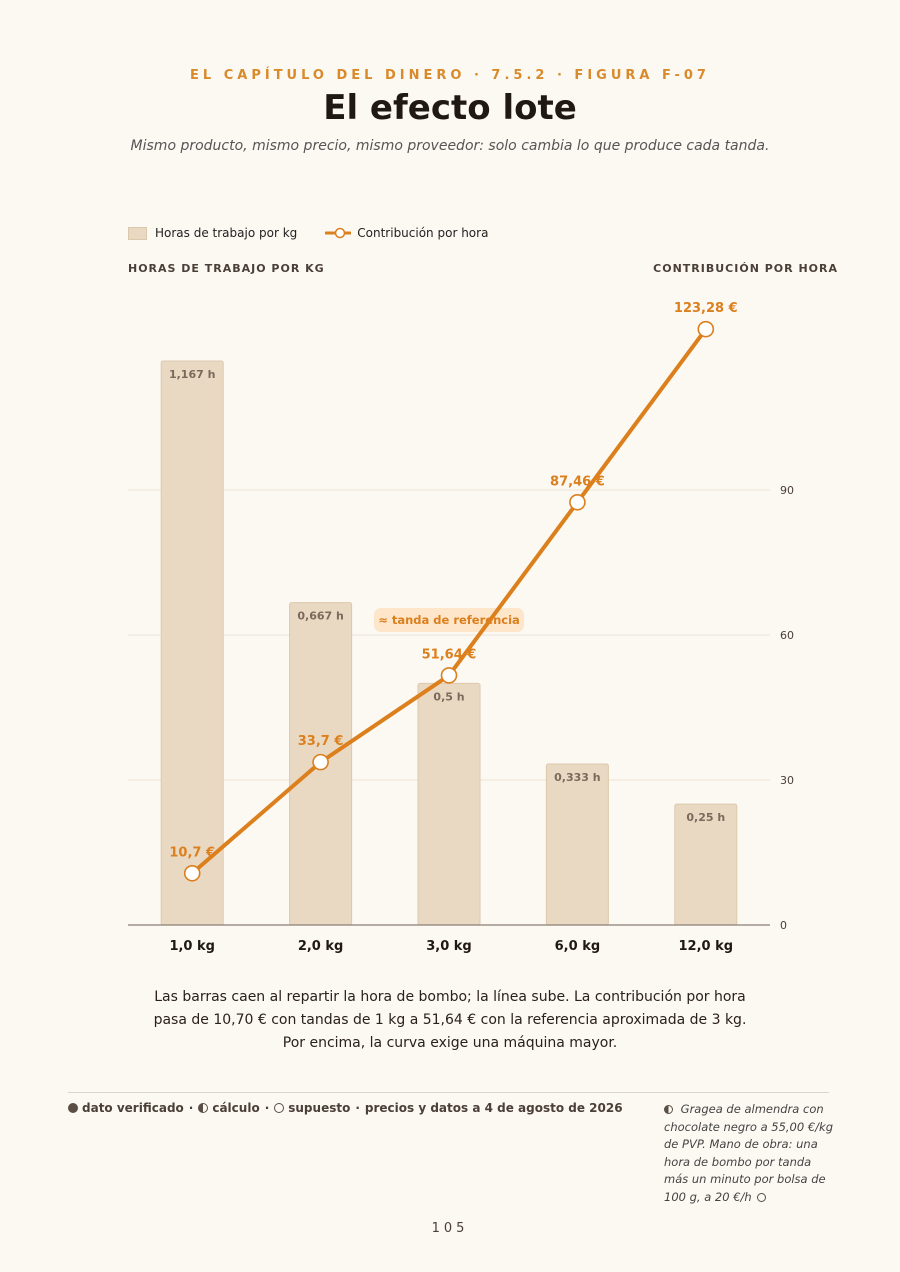 The width and height of the screenshot is (900, 1272). What do you see at coordinates (321, 741) in the screenshot?
I see `line-value-label: 33,7 €` at bounding box center [321, 741].